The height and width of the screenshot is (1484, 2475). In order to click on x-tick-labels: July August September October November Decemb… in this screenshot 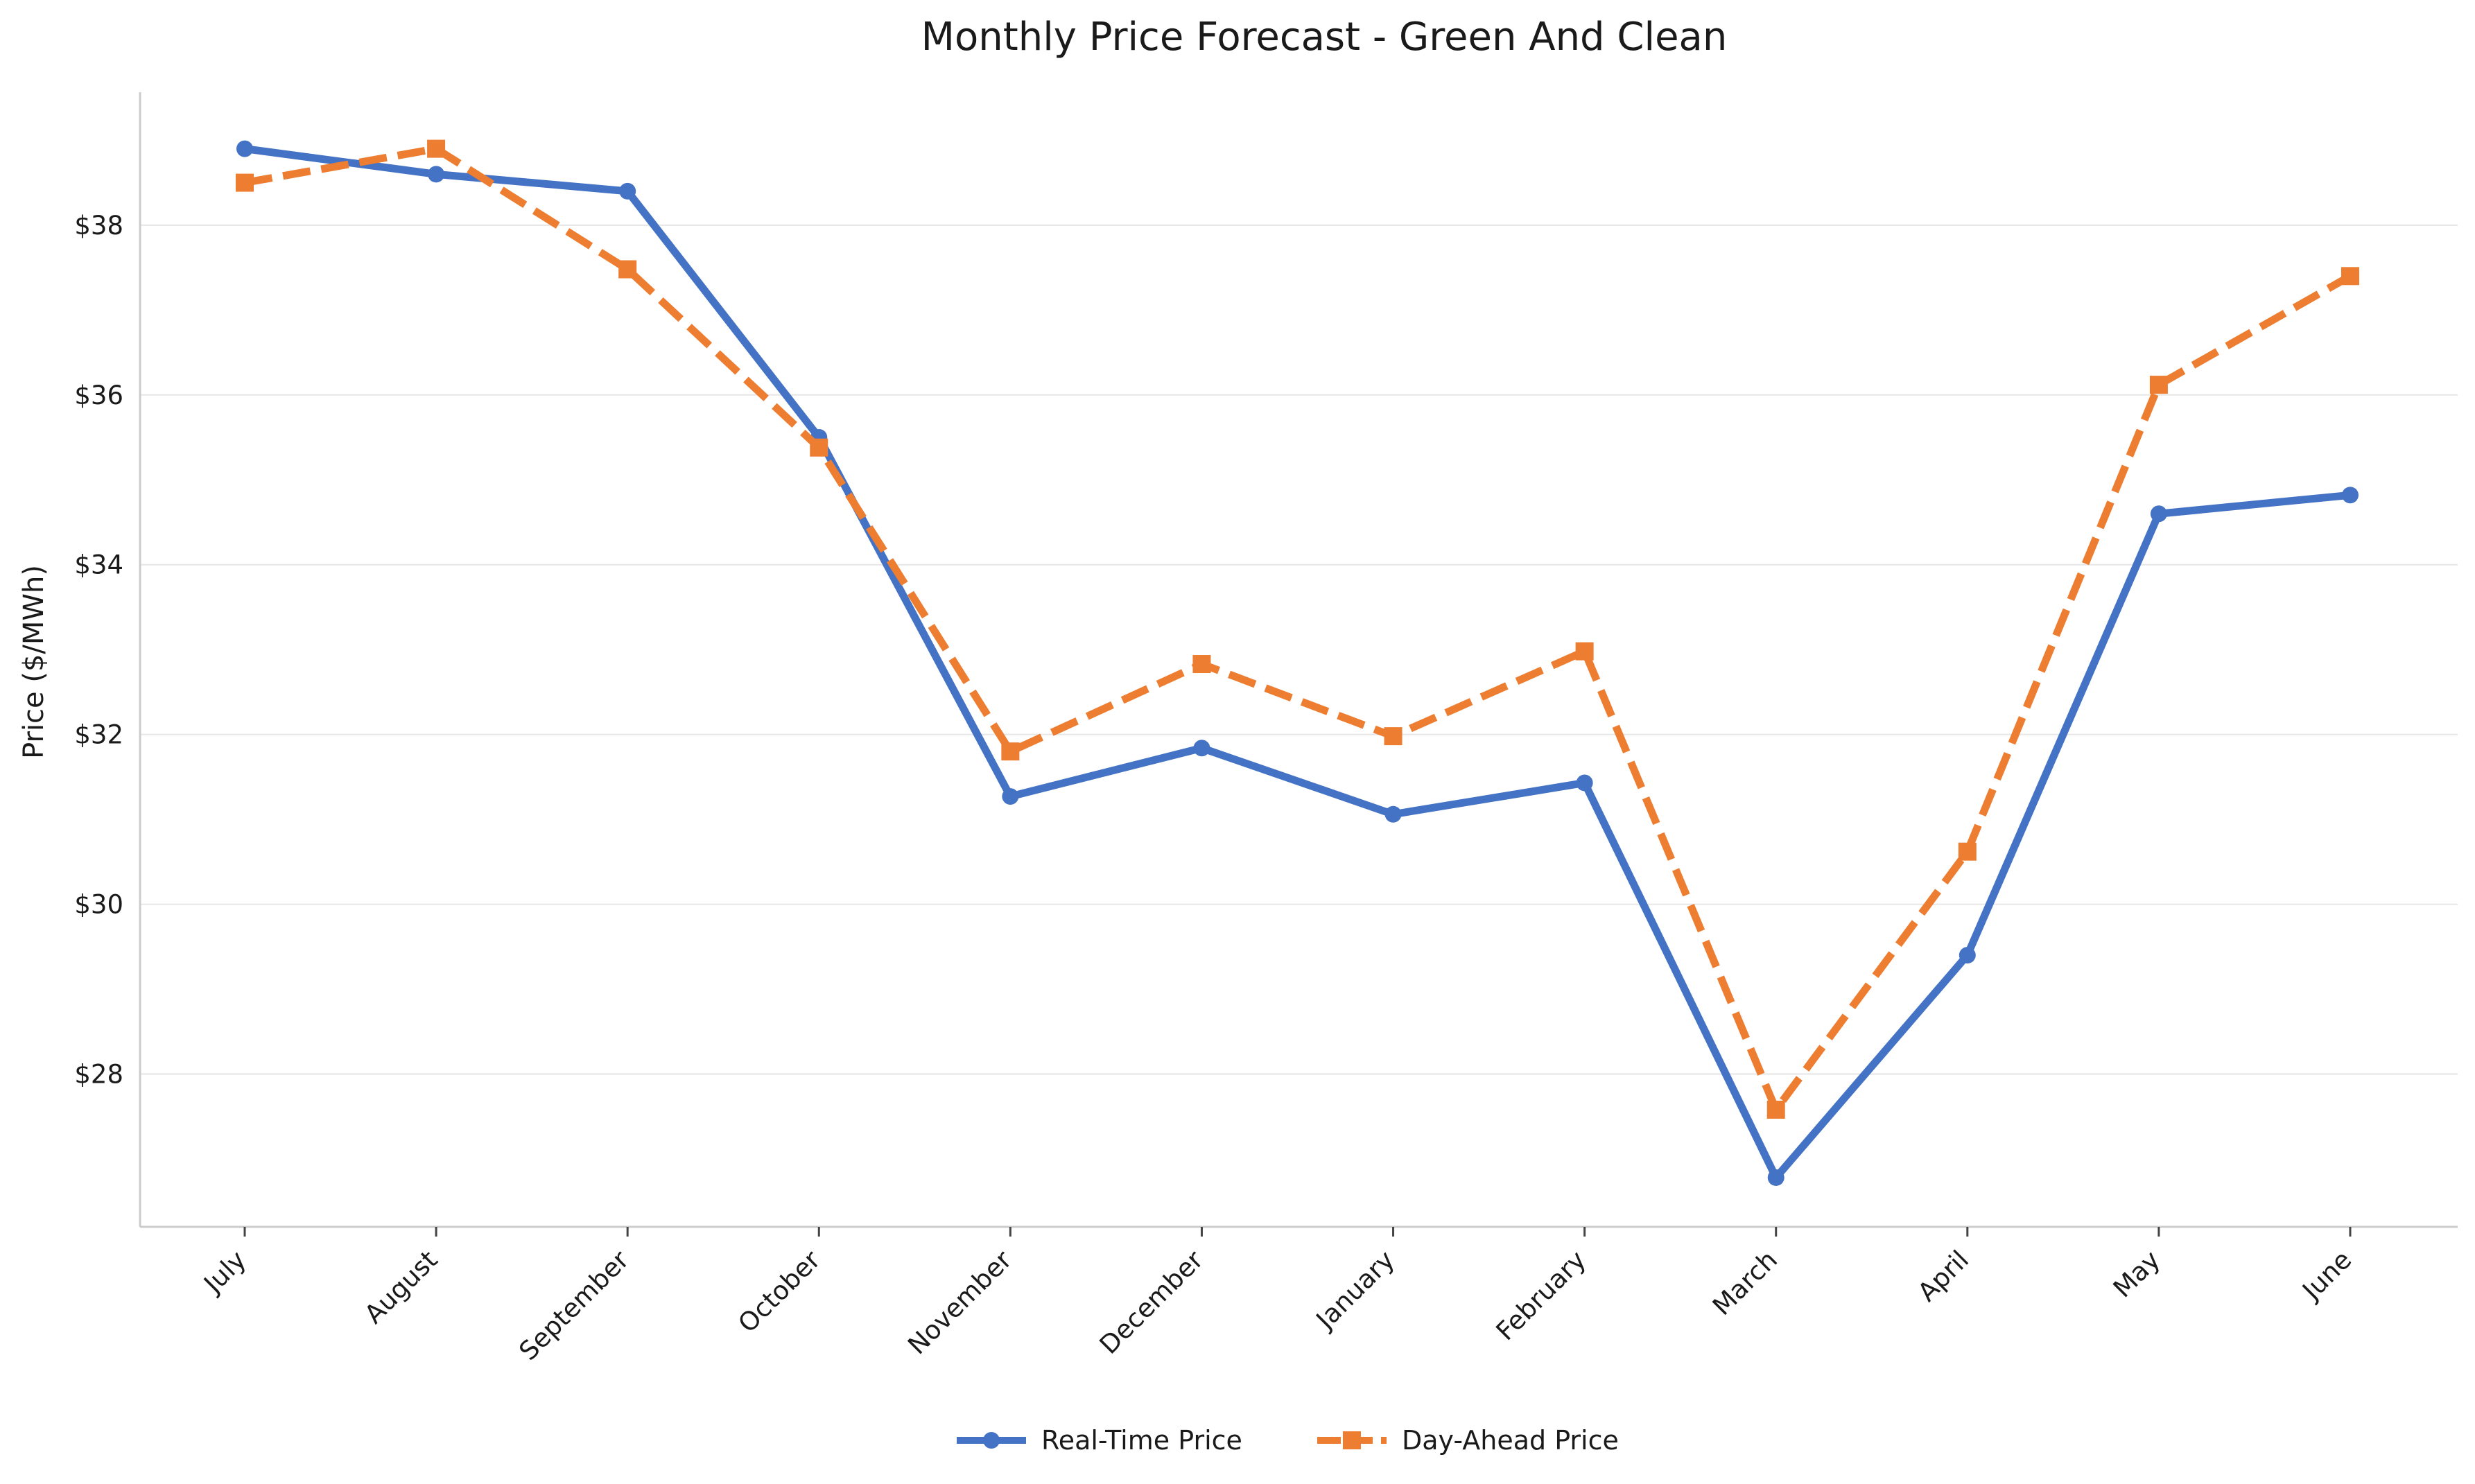, I will do `click(1277, 1305)`.